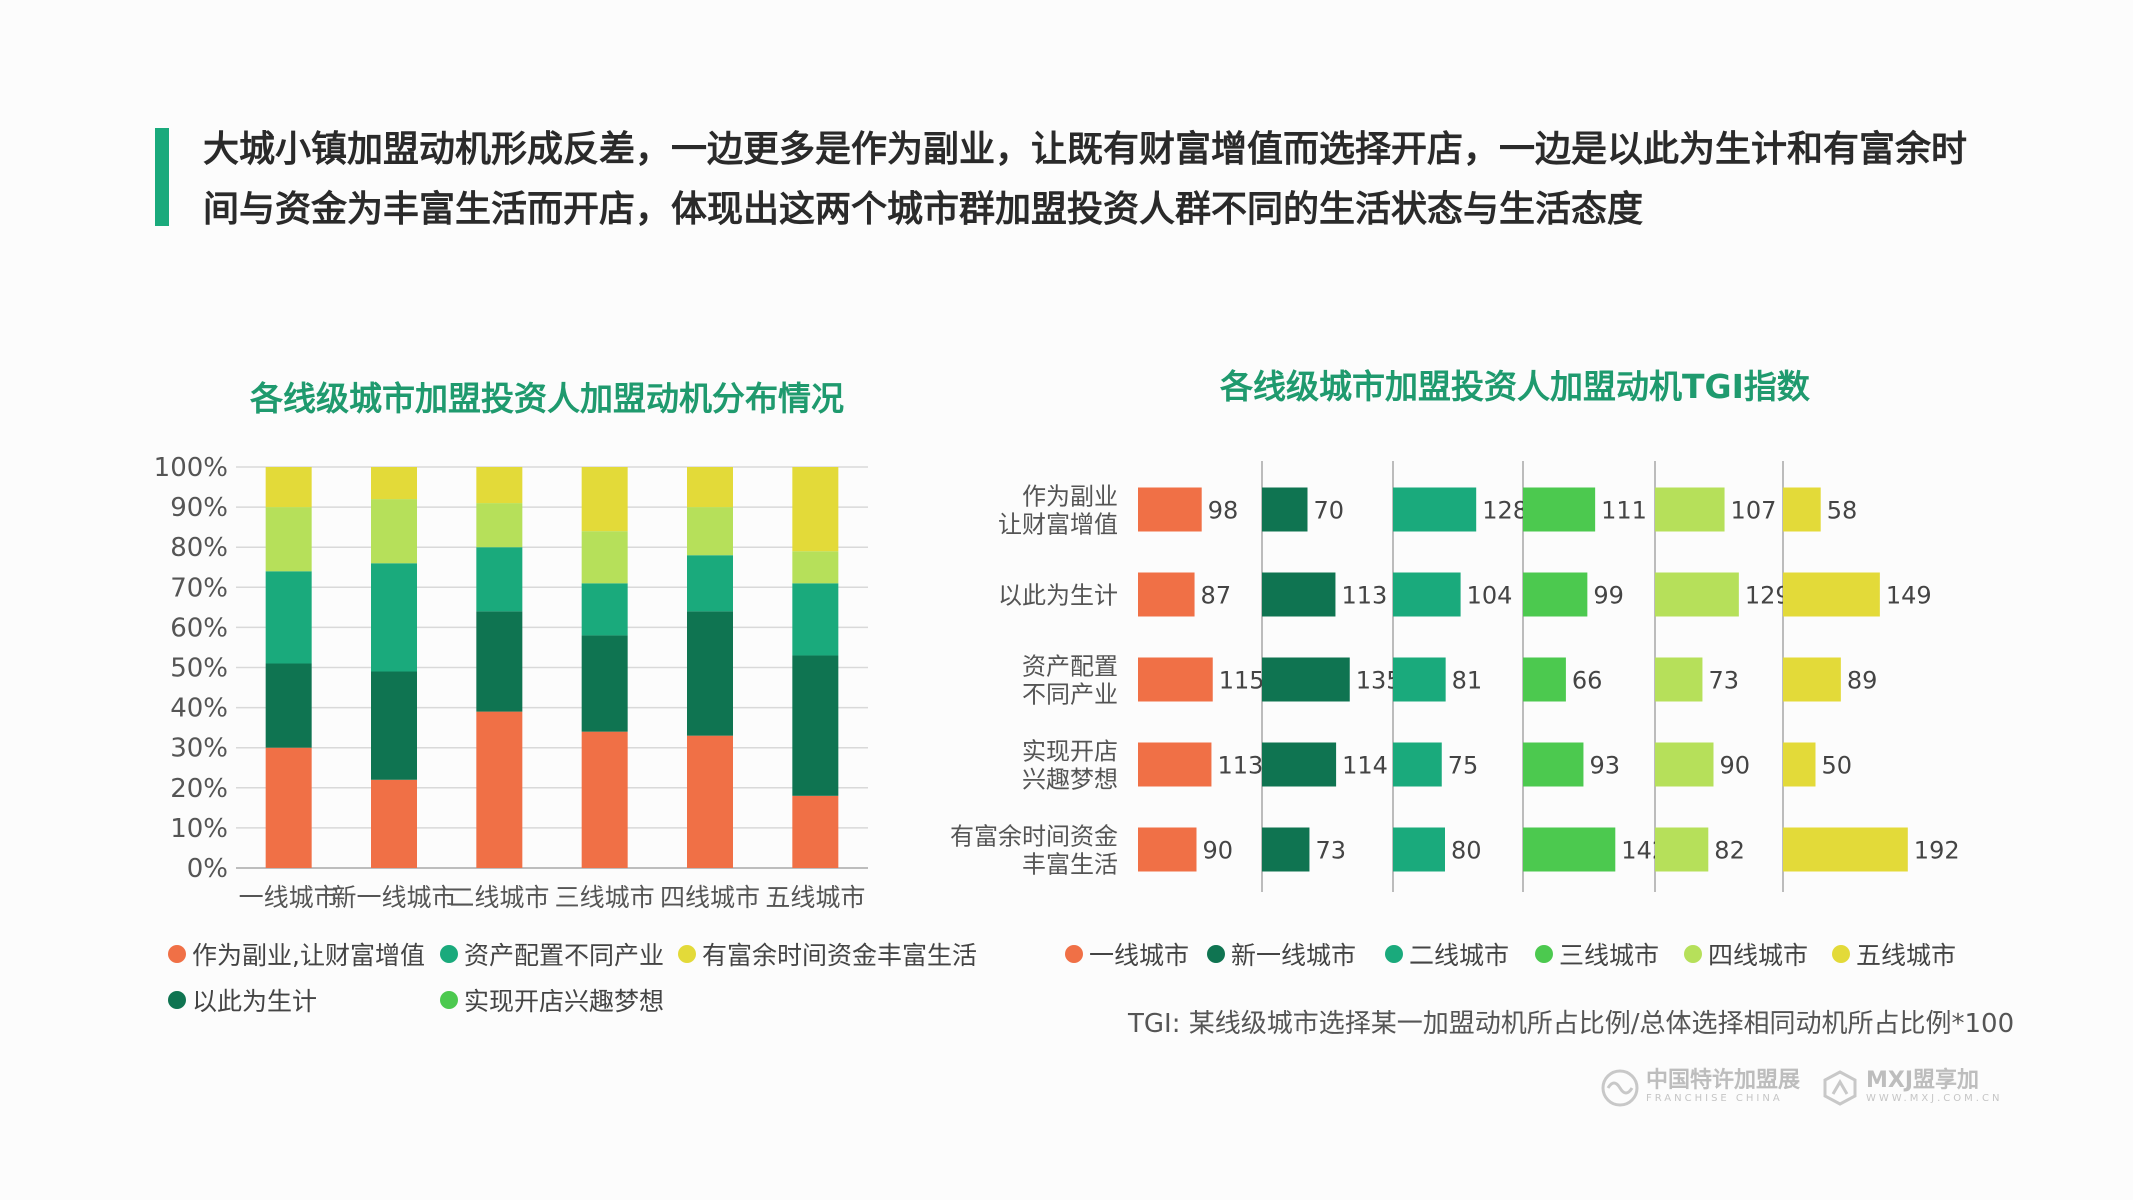 The image size is (2133, 1200). What do you see at coordinates (199, 709) in the screenshot?
I see `y-tick-label: 40%` at bounding box center [199, 709].